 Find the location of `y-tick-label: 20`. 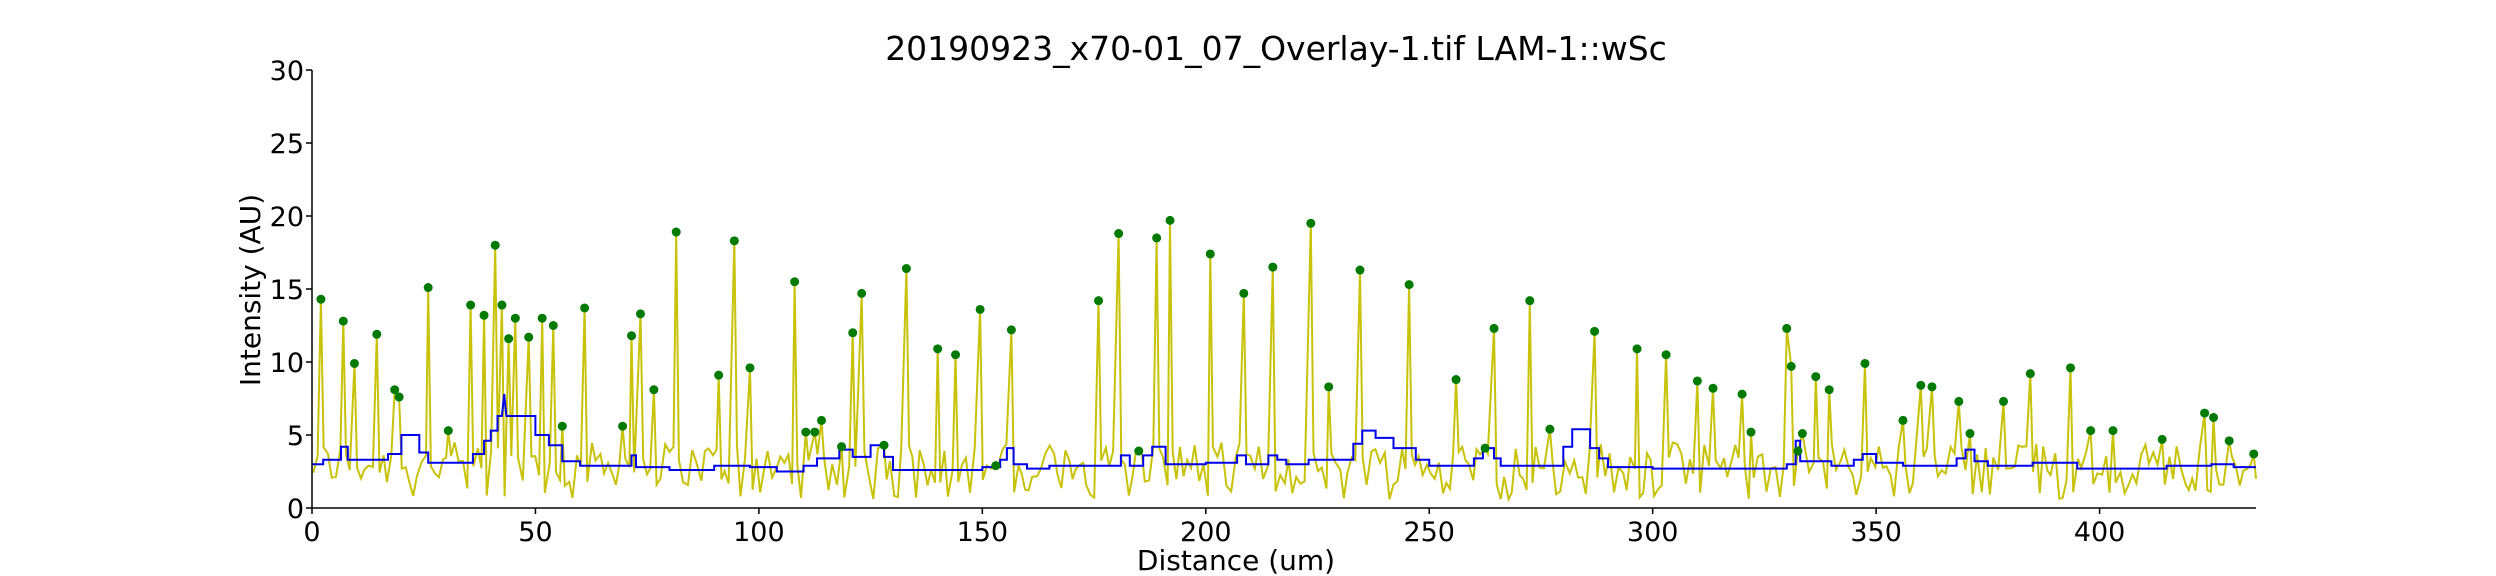

y-tick-label: 20 is located at coordinates (287, 217).